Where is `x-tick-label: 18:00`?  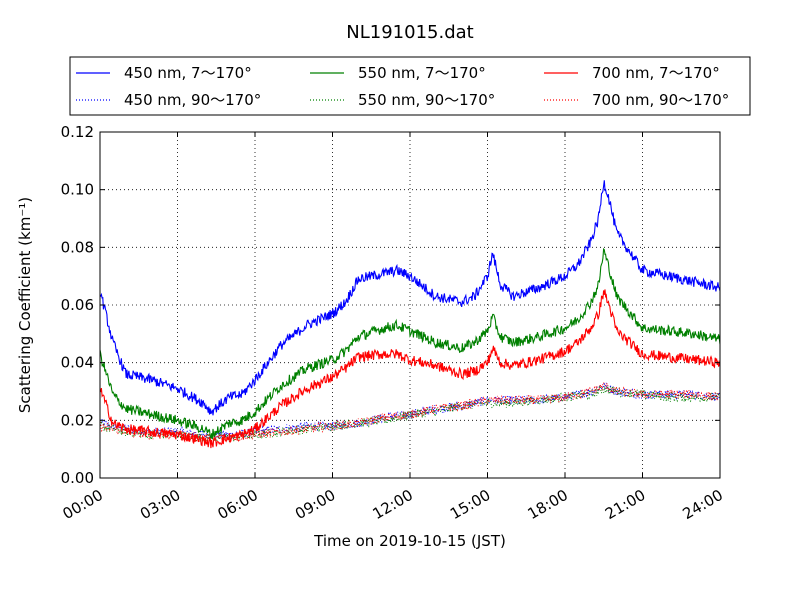 x-tick-label: 18:00 is located at coordinates (548, 504).